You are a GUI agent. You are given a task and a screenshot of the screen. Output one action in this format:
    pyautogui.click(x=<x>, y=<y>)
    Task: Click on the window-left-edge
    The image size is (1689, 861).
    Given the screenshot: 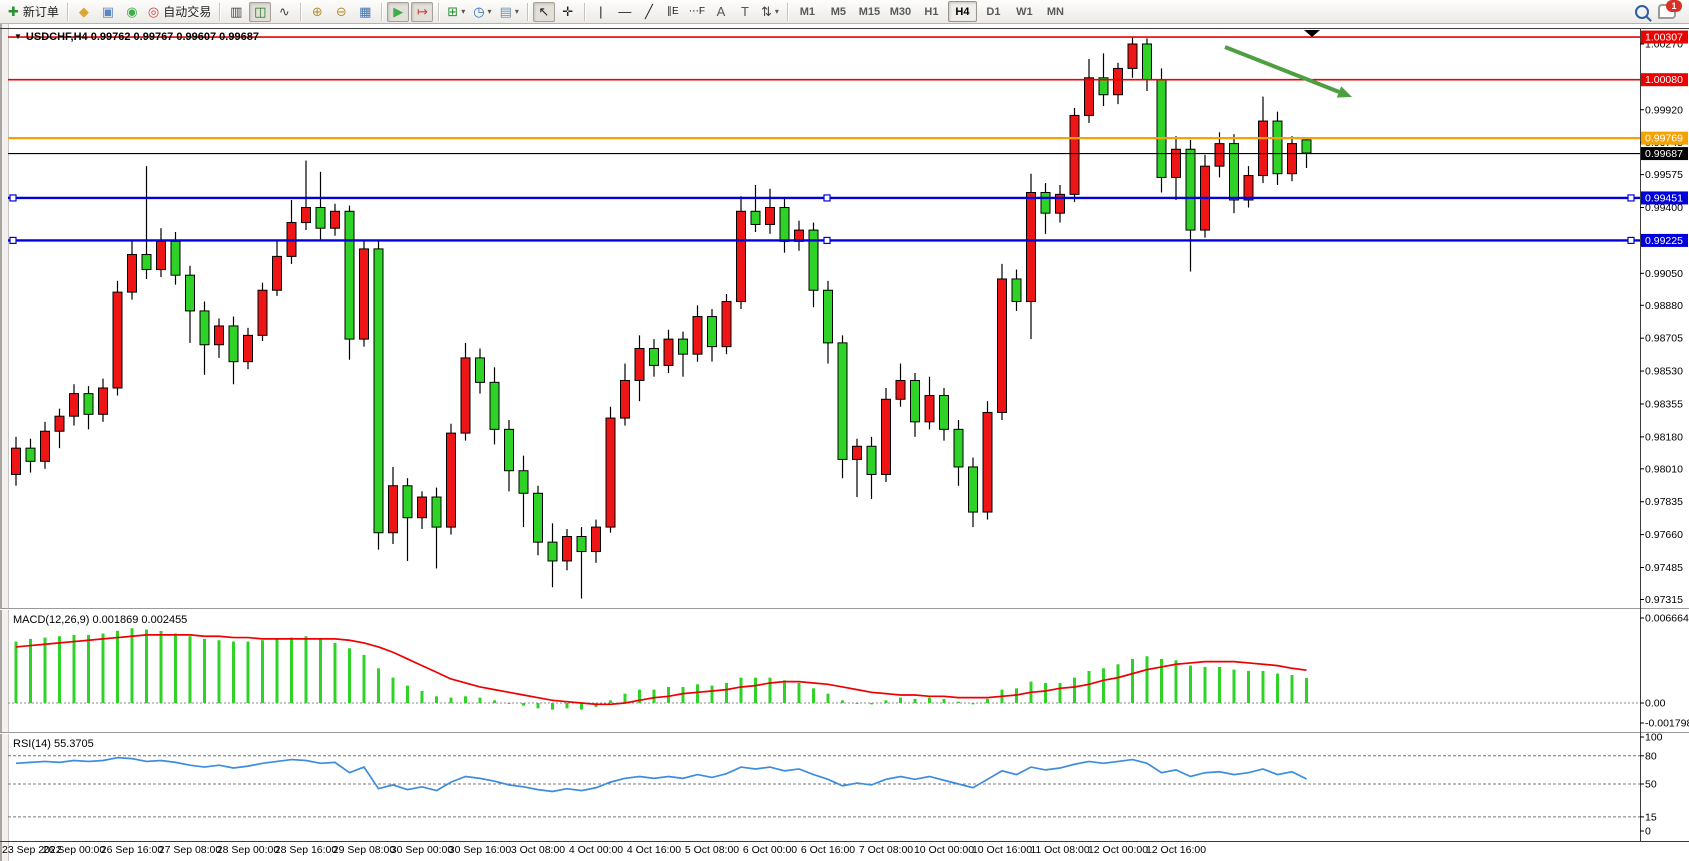 What is the action you would take?
    pyautogui.click(x=4, y=442)
    